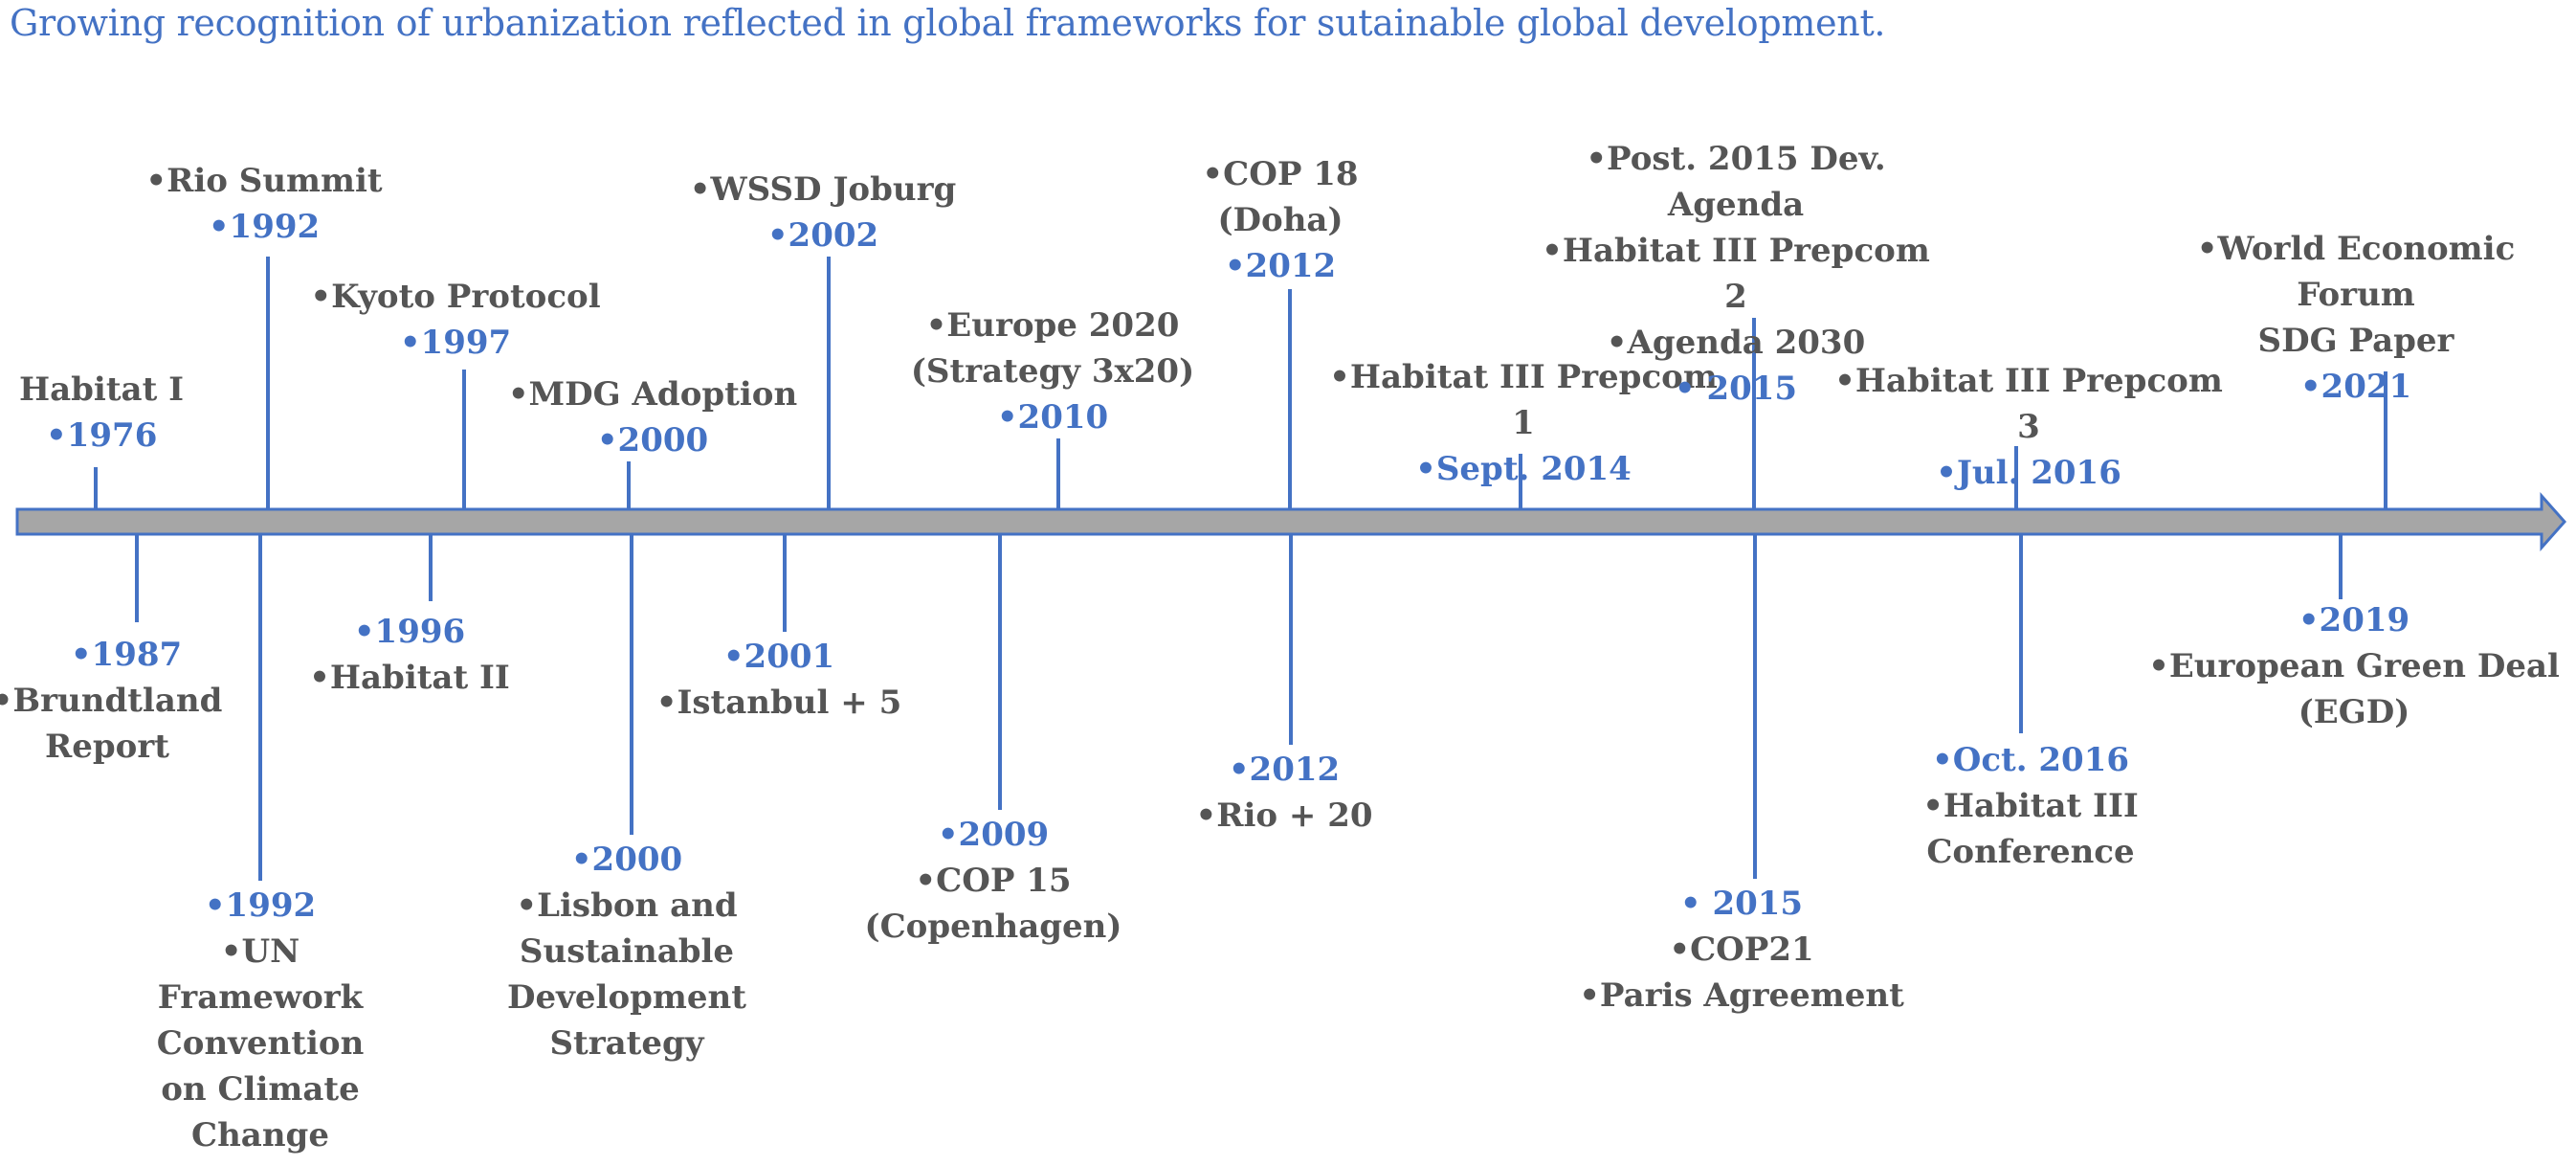  I want to click on event-year: •1996, so click(409, 632).